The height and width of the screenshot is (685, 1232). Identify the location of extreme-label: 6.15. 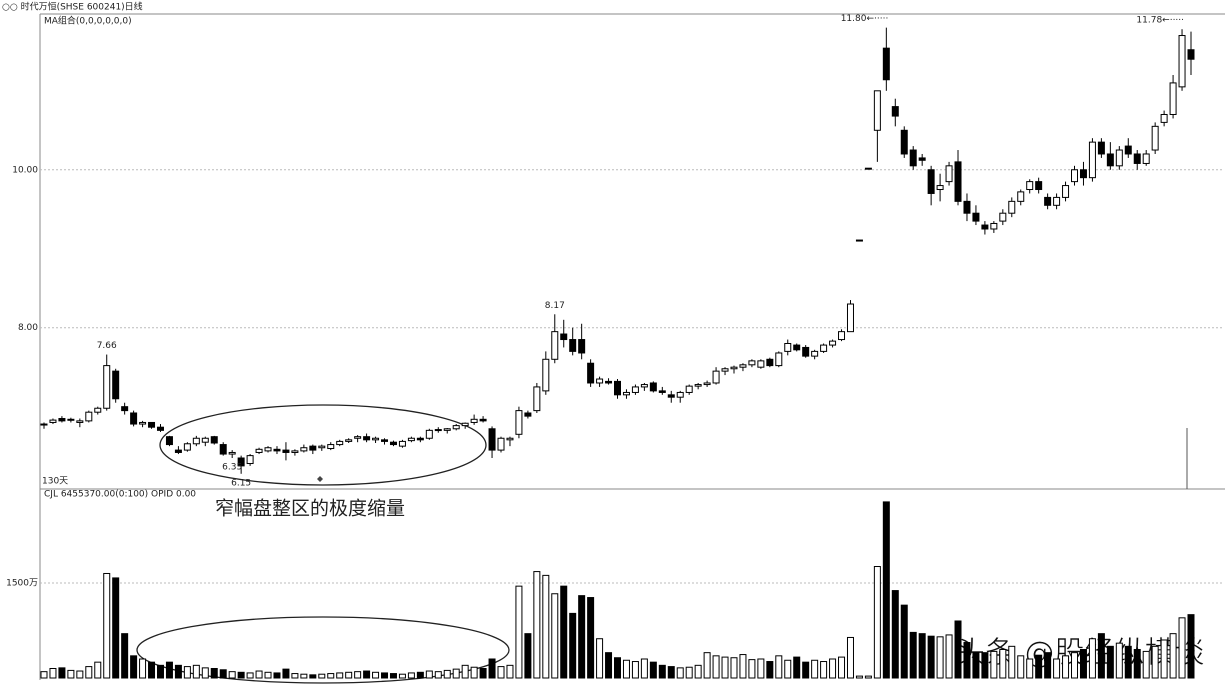
(241, 483).